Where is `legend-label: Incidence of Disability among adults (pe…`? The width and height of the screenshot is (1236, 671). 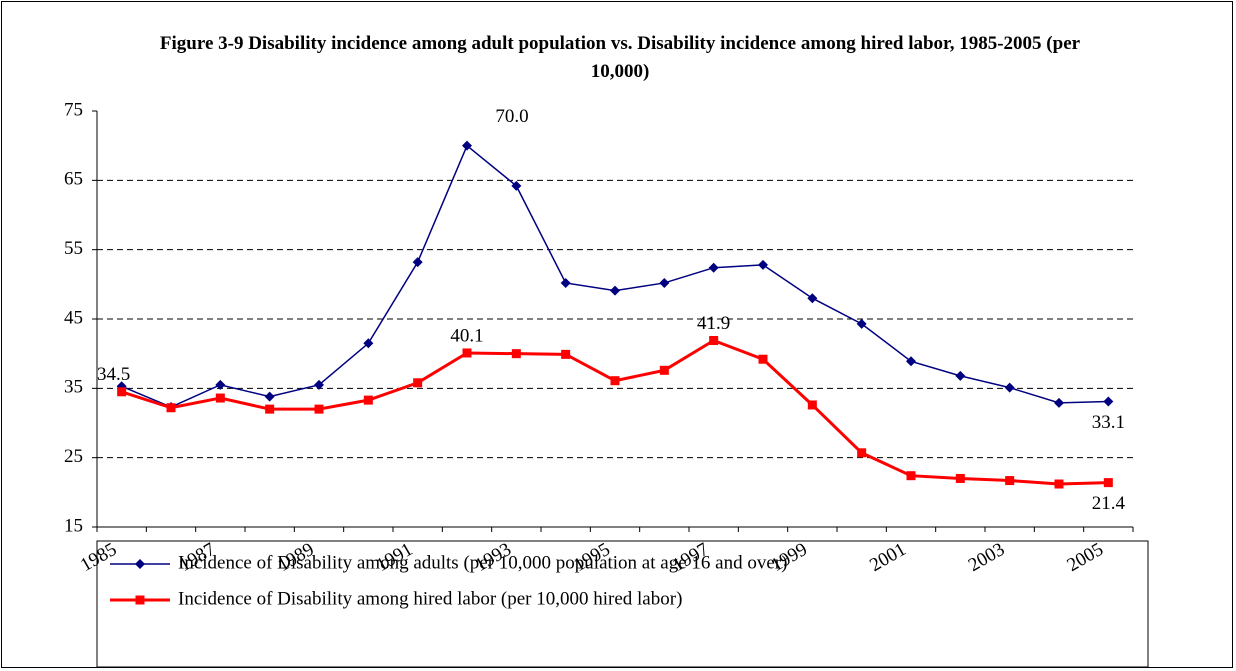
legend-label: Incidence of Disability among adults (pe… is located at coordinates (482, 562).